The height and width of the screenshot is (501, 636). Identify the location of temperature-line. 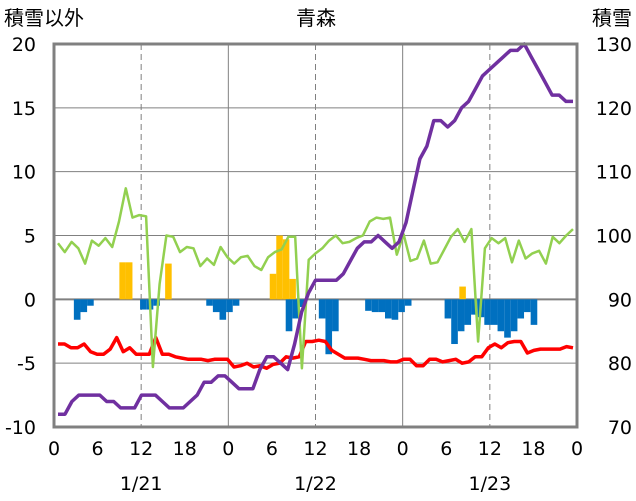
(316, 353).